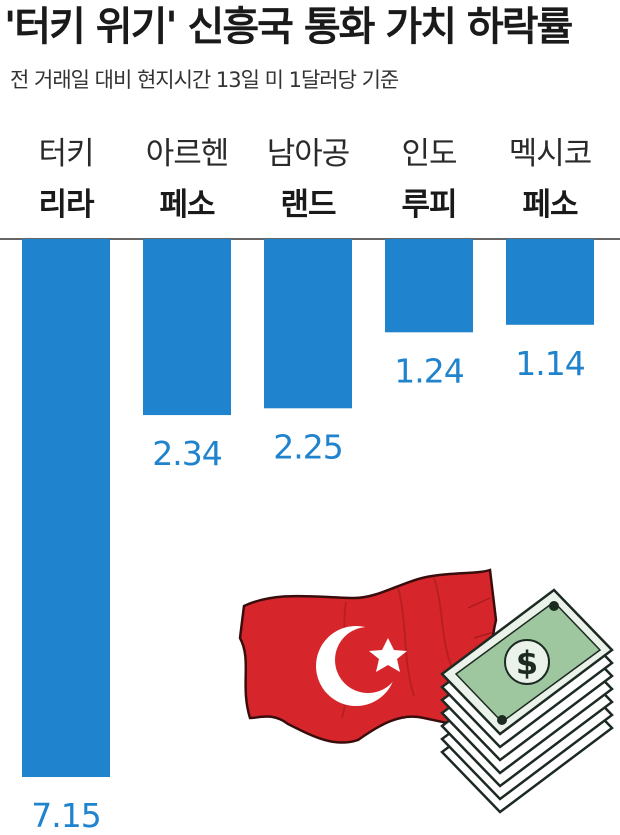  I want to click on category-label-line2: 랜드, so click(308, 205).